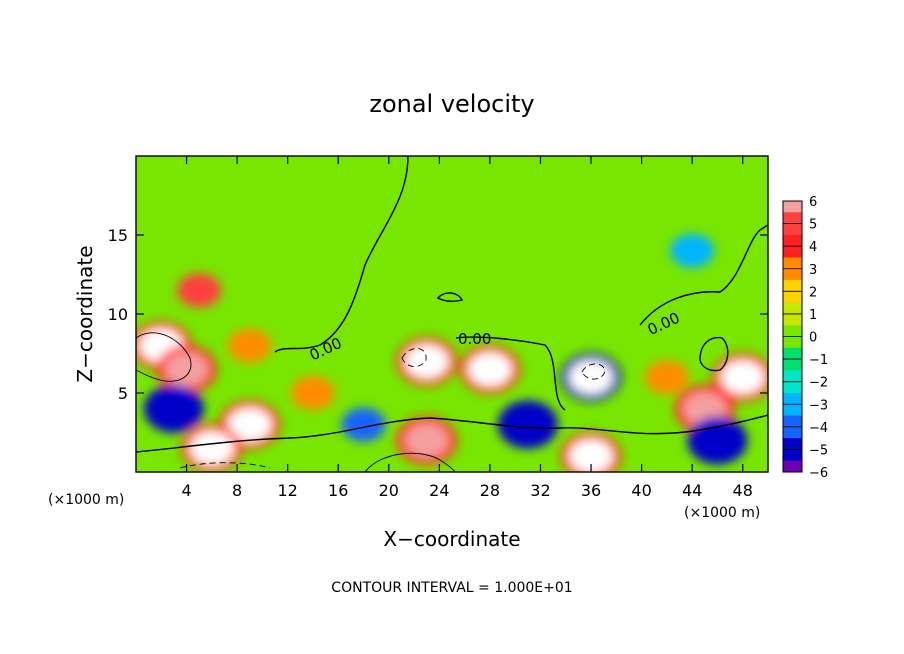 Image resolution: width=904 pixels, height=654 pixels. What do you see at coordinates (818, 450) in the screenshot?
I see `colorbar-tick-label: −5` at bounding box center [818, 450].